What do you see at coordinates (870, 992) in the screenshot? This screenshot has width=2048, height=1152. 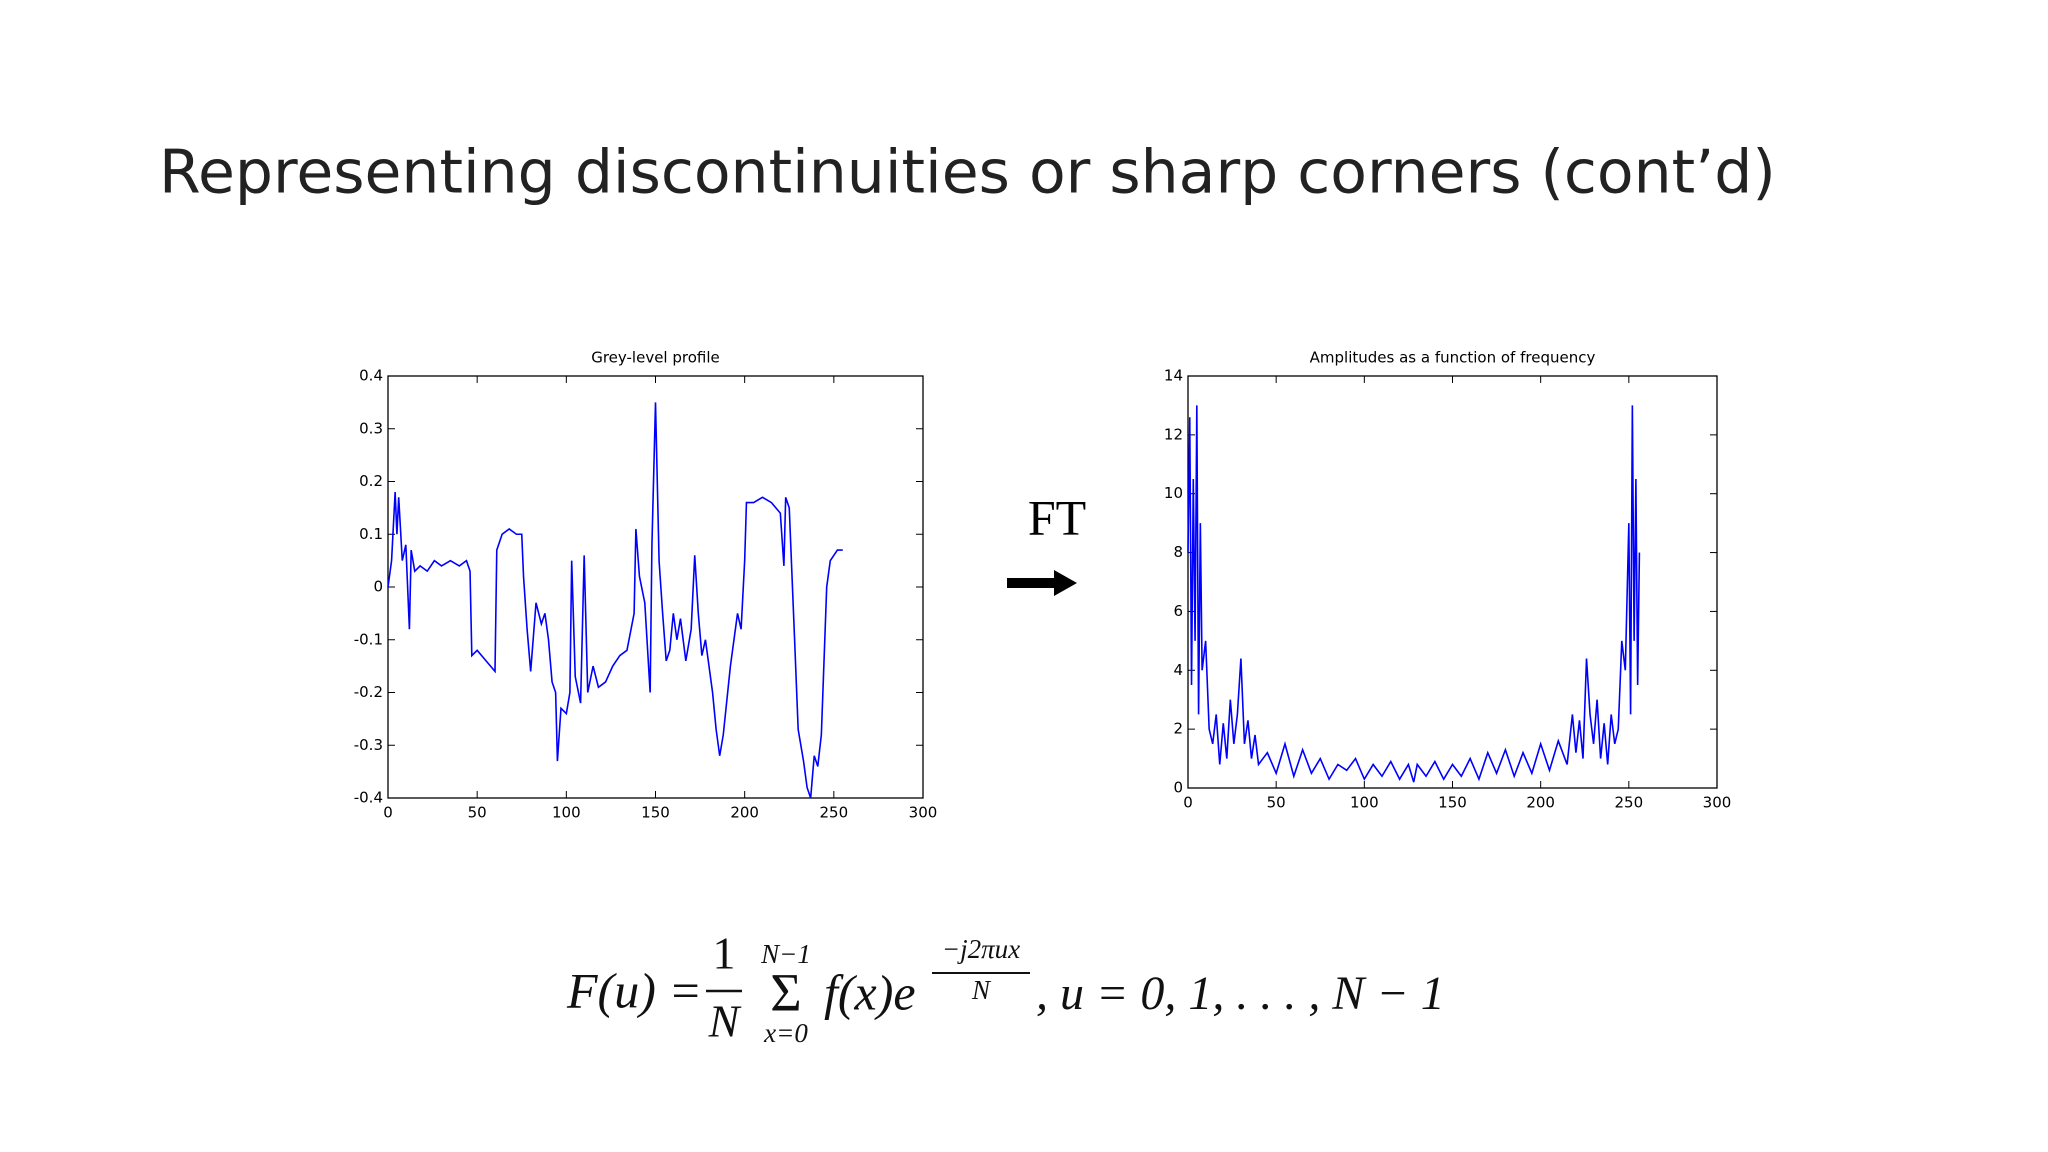 I see `formula-body: f(x)e` at bounding box center [870, 992].